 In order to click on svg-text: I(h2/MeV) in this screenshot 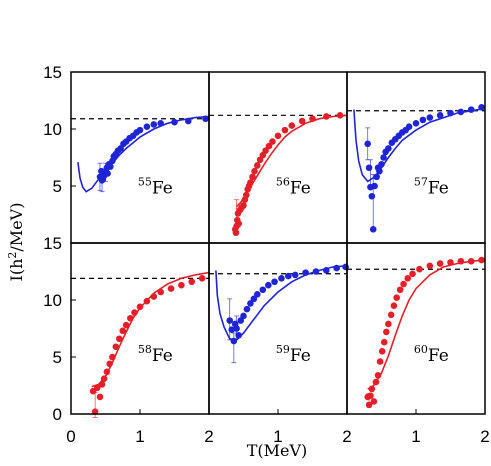, I will do `click(16, 242)`.